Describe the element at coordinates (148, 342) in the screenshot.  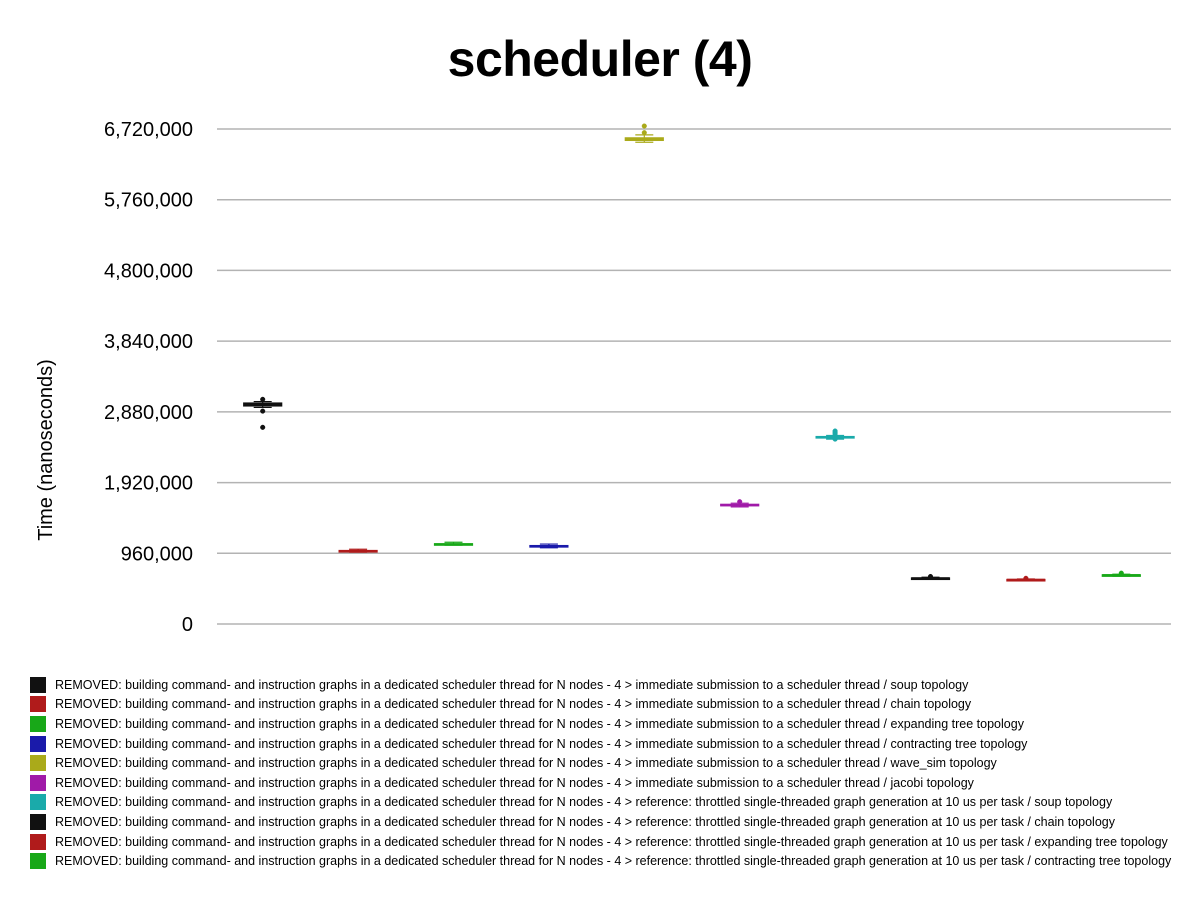
I see `y-tick-label: 3,840,000` at that location.